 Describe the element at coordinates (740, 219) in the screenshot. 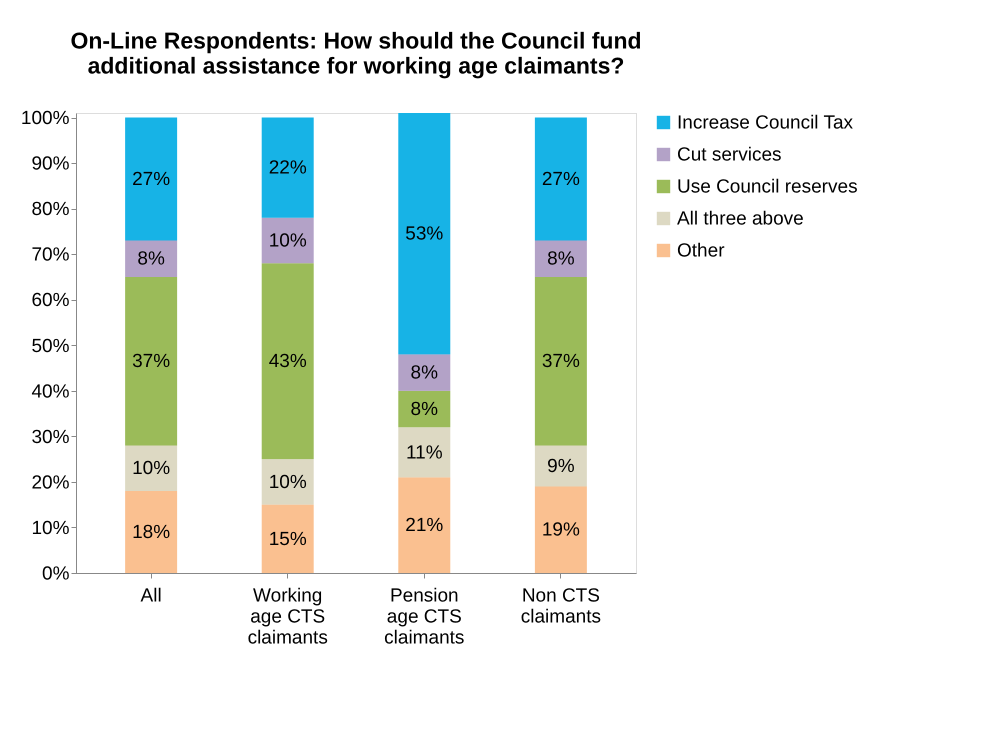

I see `legend-label: All three above` at that location.